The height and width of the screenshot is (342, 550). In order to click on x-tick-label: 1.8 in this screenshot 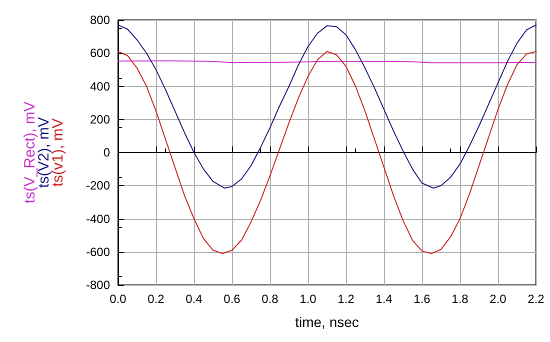, I will do `click(460, 299)`.